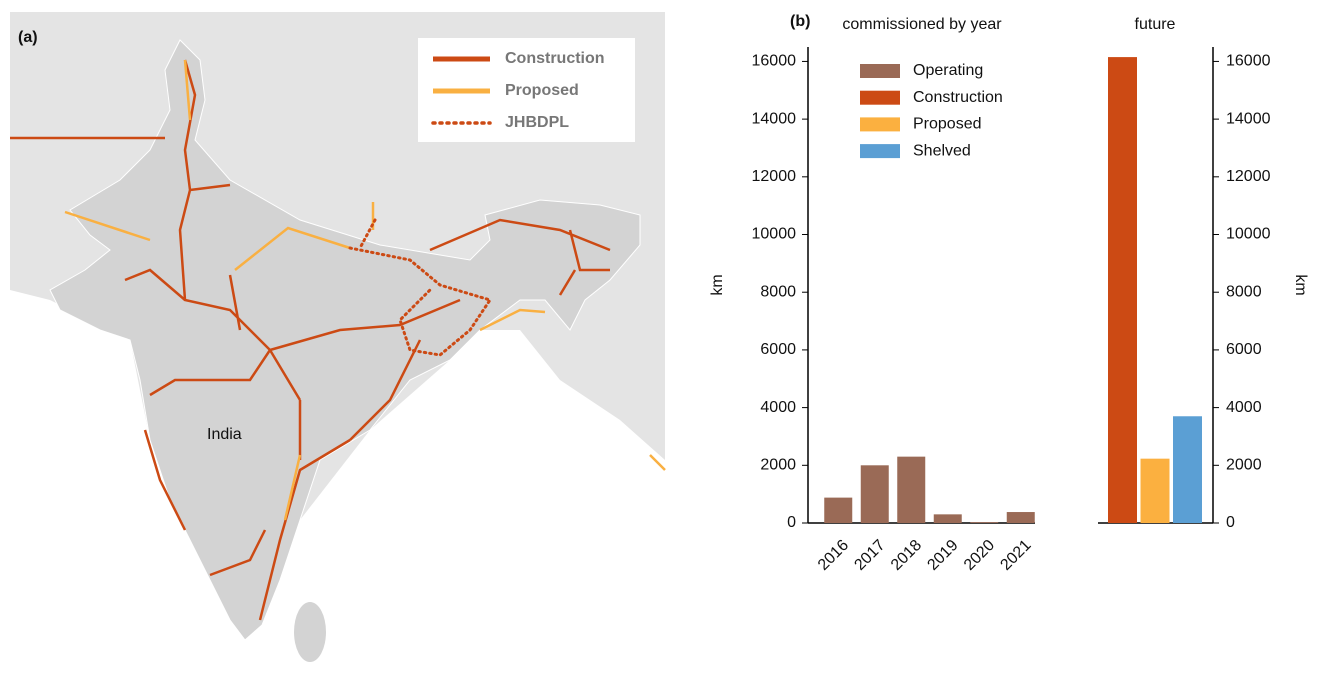 This screenshot has width=1328, height=691. Describe the element at coordinates (1155, 24) in the screenshot. I see `chart-title: future` at that location.